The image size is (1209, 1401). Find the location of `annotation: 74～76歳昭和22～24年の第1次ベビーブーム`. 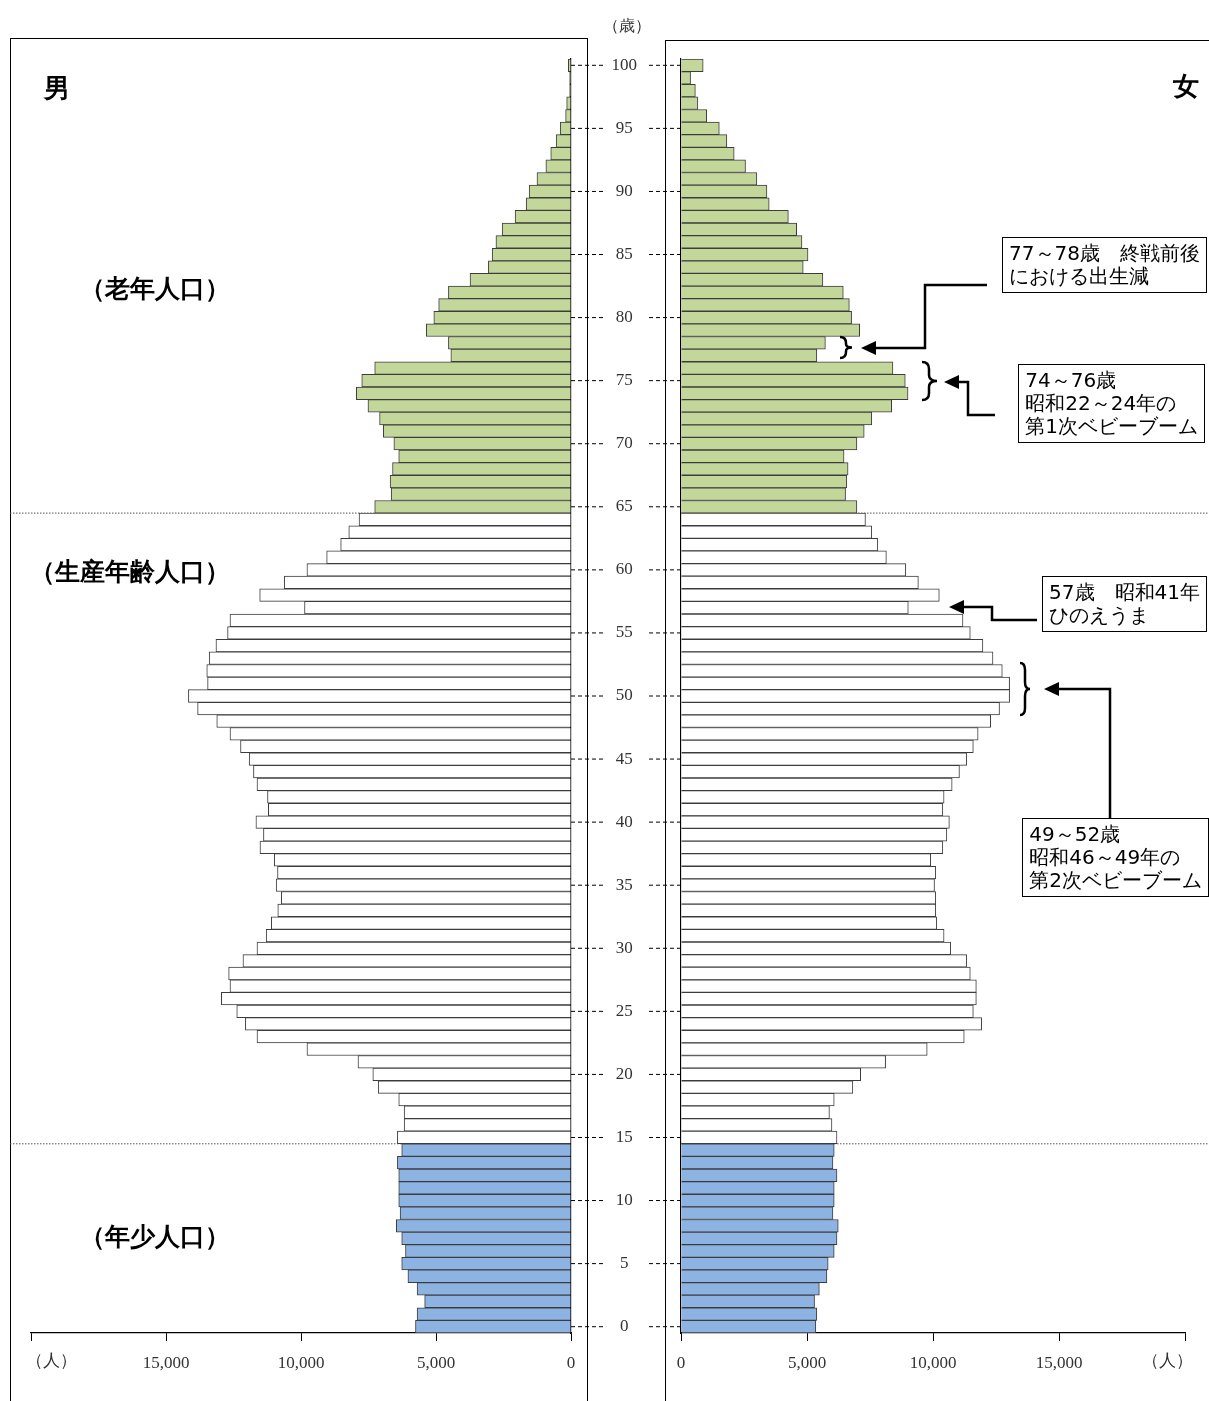

annotation: 74～76歳昭和22～24年の第1次ベビーブーム is located at coordinates (1111, 403).